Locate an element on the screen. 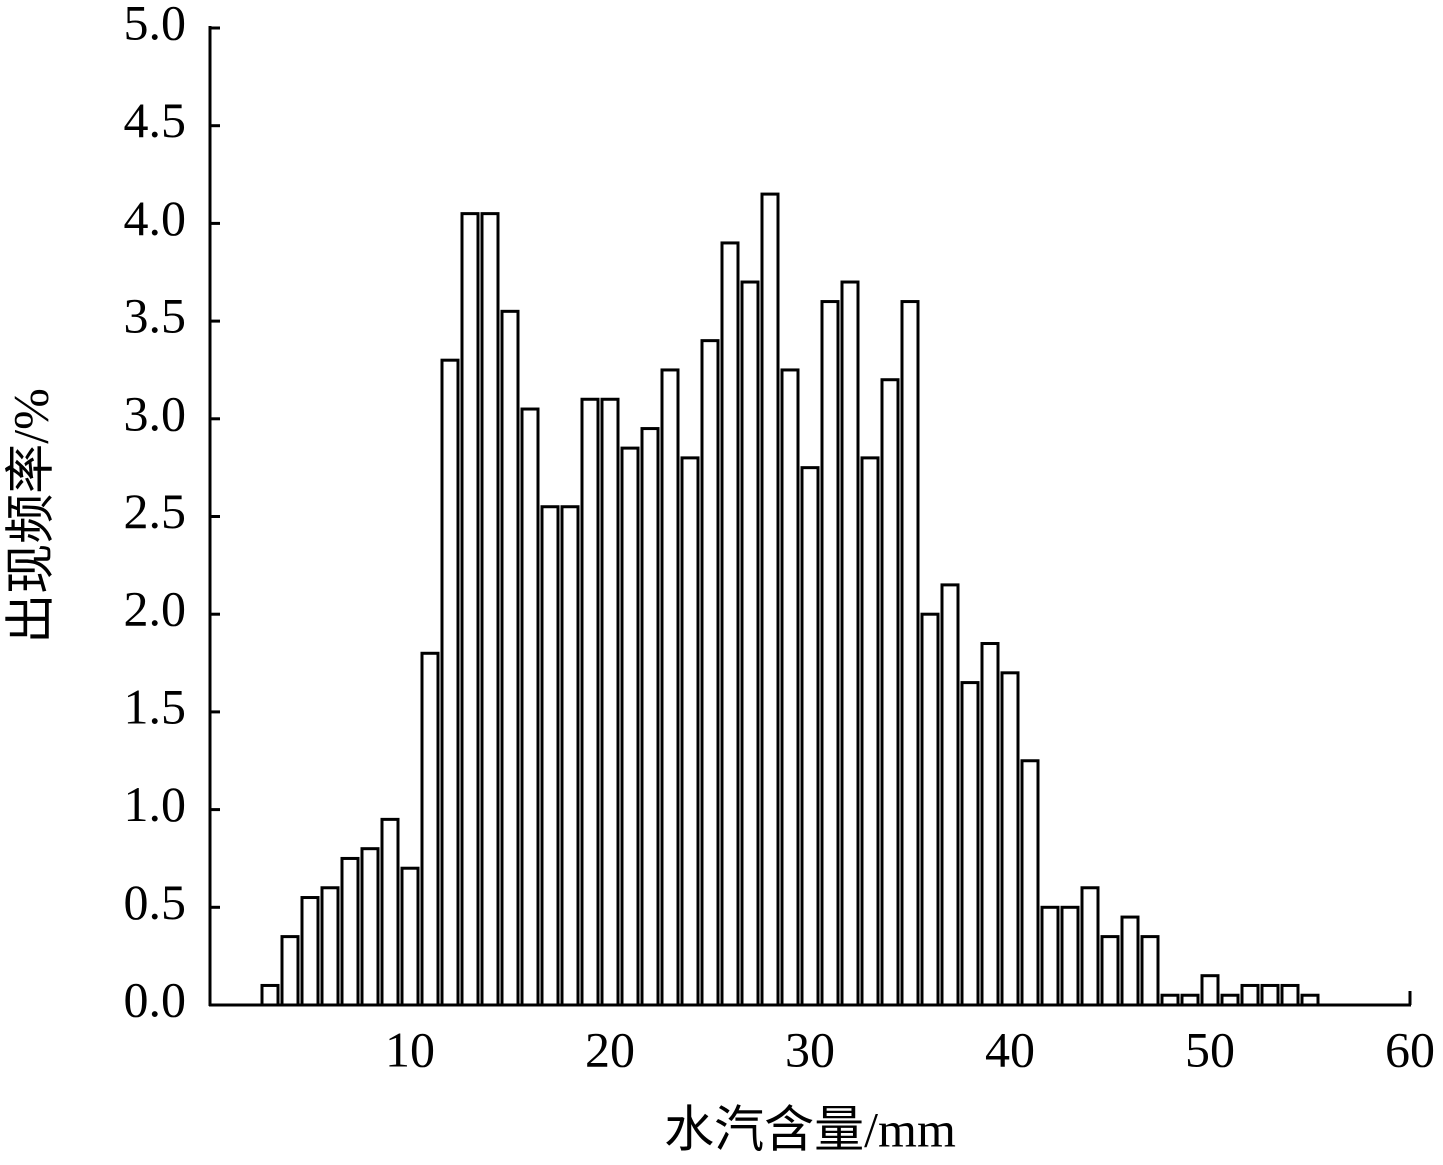 Image resolution: width=1443 pixels, height=1165 pixels. y-axis-label: 出现频率/% is located at coordinates (30, 516).